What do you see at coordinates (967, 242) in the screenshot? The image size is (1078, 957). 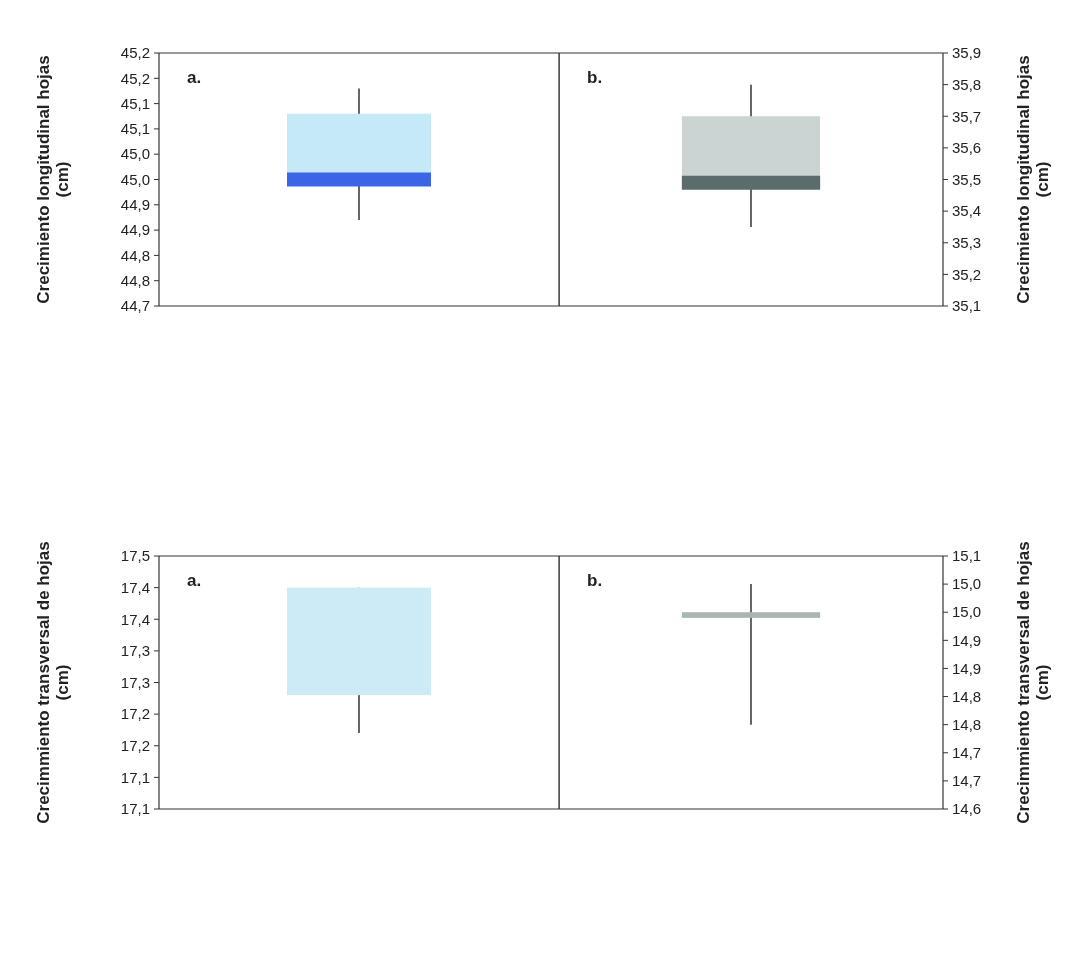 I see `y-tick-label: 35,3` at bounding box center [967, 242].